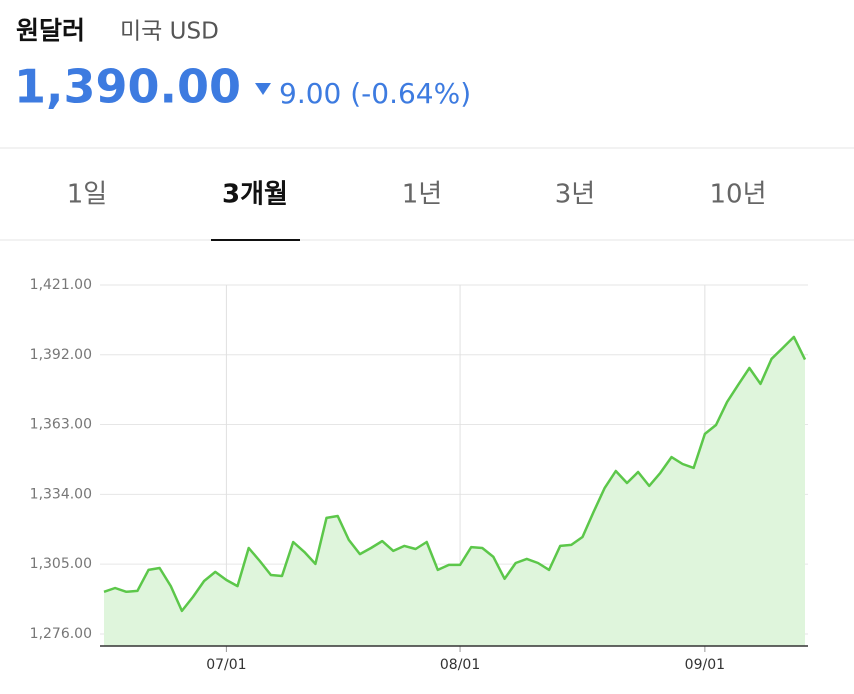 The width and height of the screenshot is (854, 694). Describe the element at coordinates (61, 564) in the screenshot. I see `y-tick-label: 1,305.00` at that location.